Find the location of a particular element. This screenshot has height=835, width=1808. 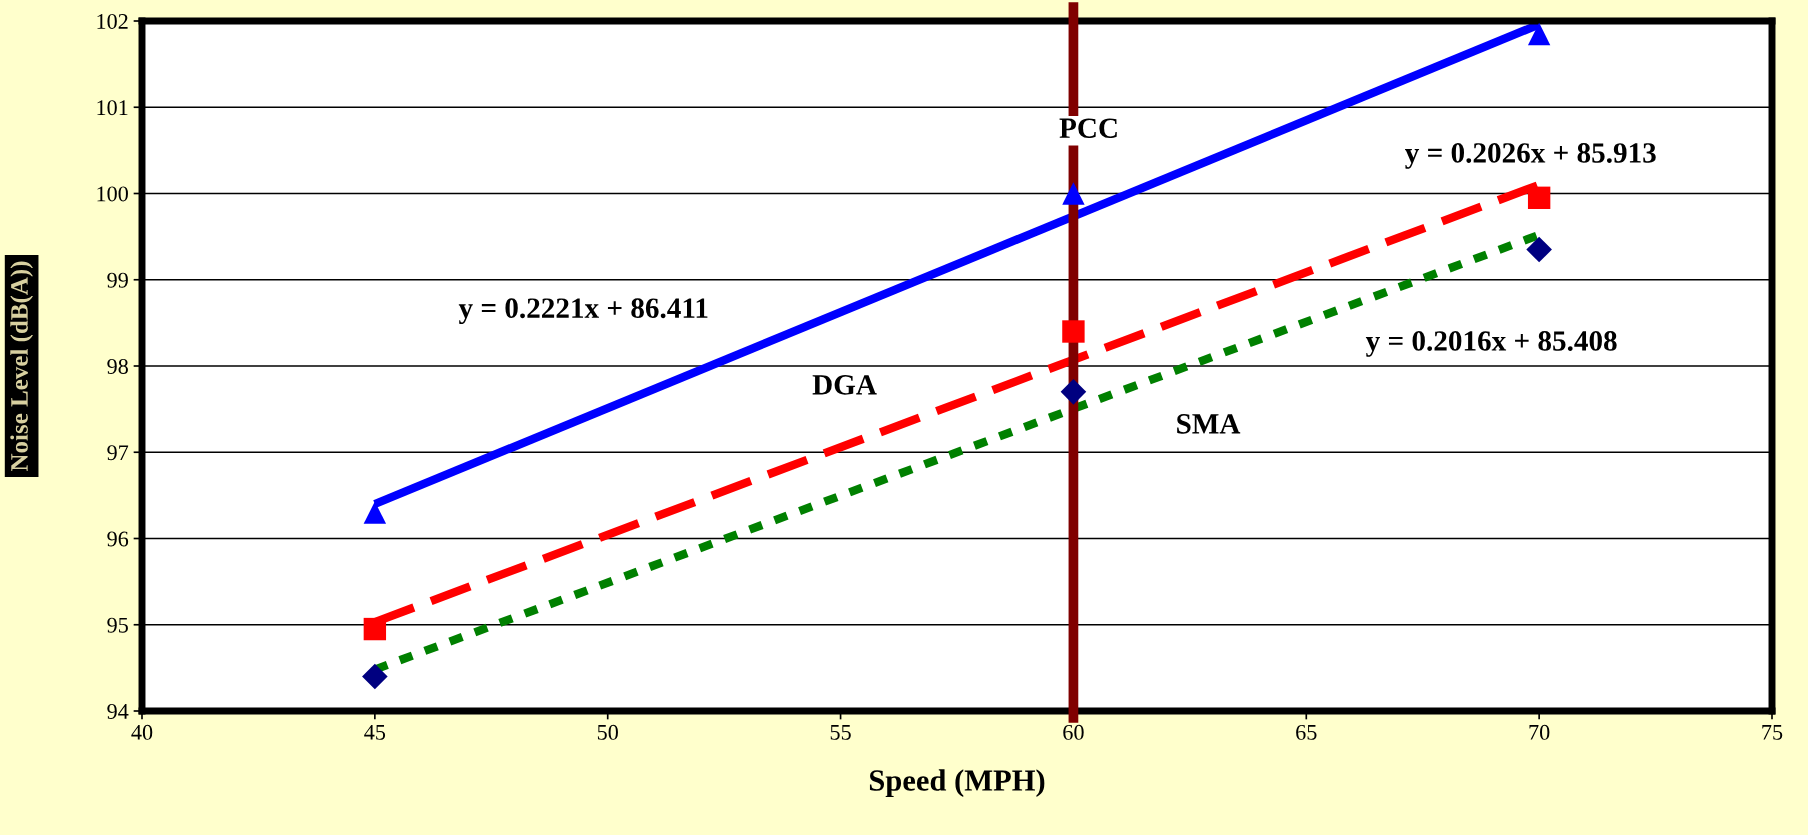

x-tick-label: 45 is located at coordinates (375, 732).